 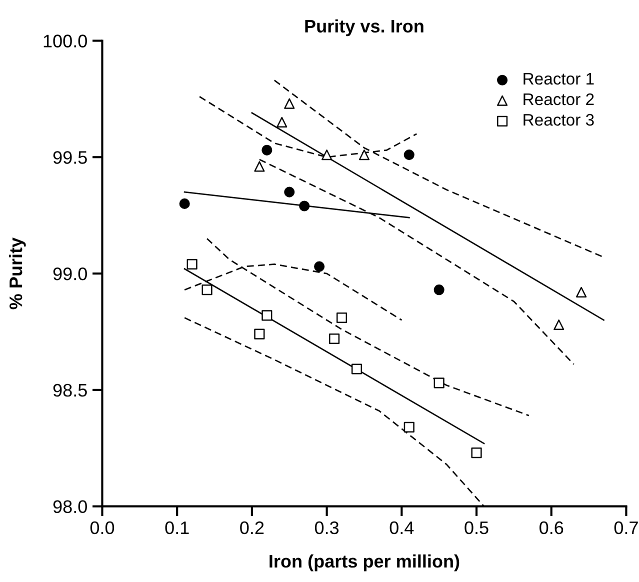 I want to click on x-tick-label: 0.5, so click(x=476, y=527).